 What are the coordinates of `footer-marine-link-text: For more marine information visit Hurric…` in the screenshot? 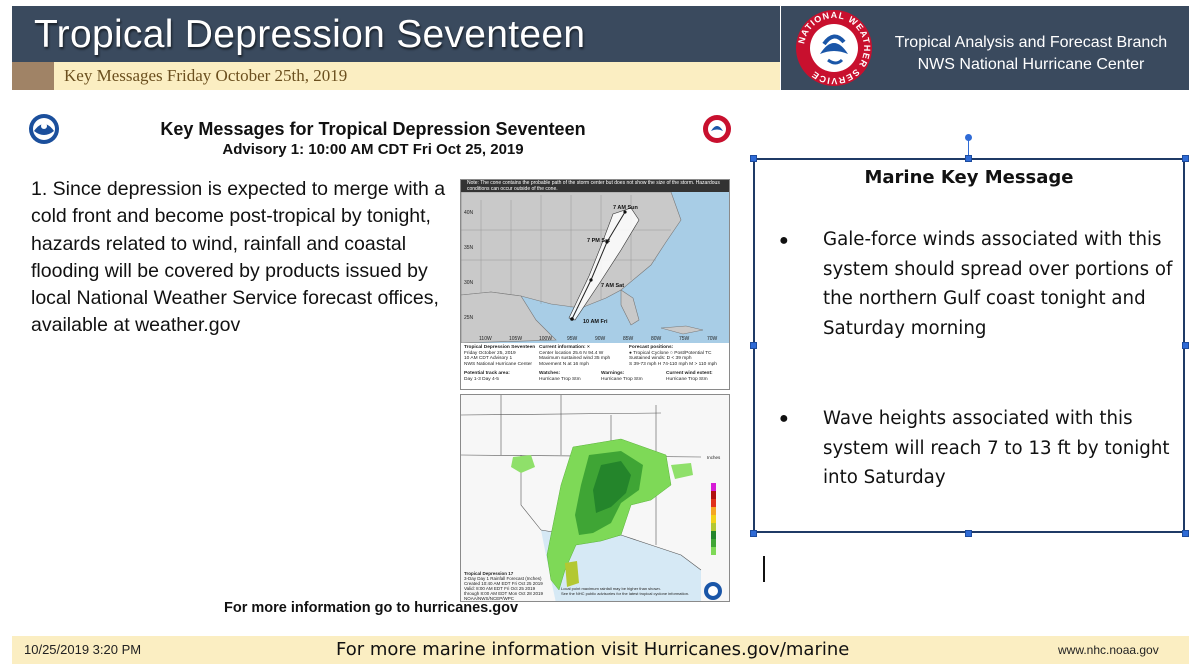 It's located at (593, 649).